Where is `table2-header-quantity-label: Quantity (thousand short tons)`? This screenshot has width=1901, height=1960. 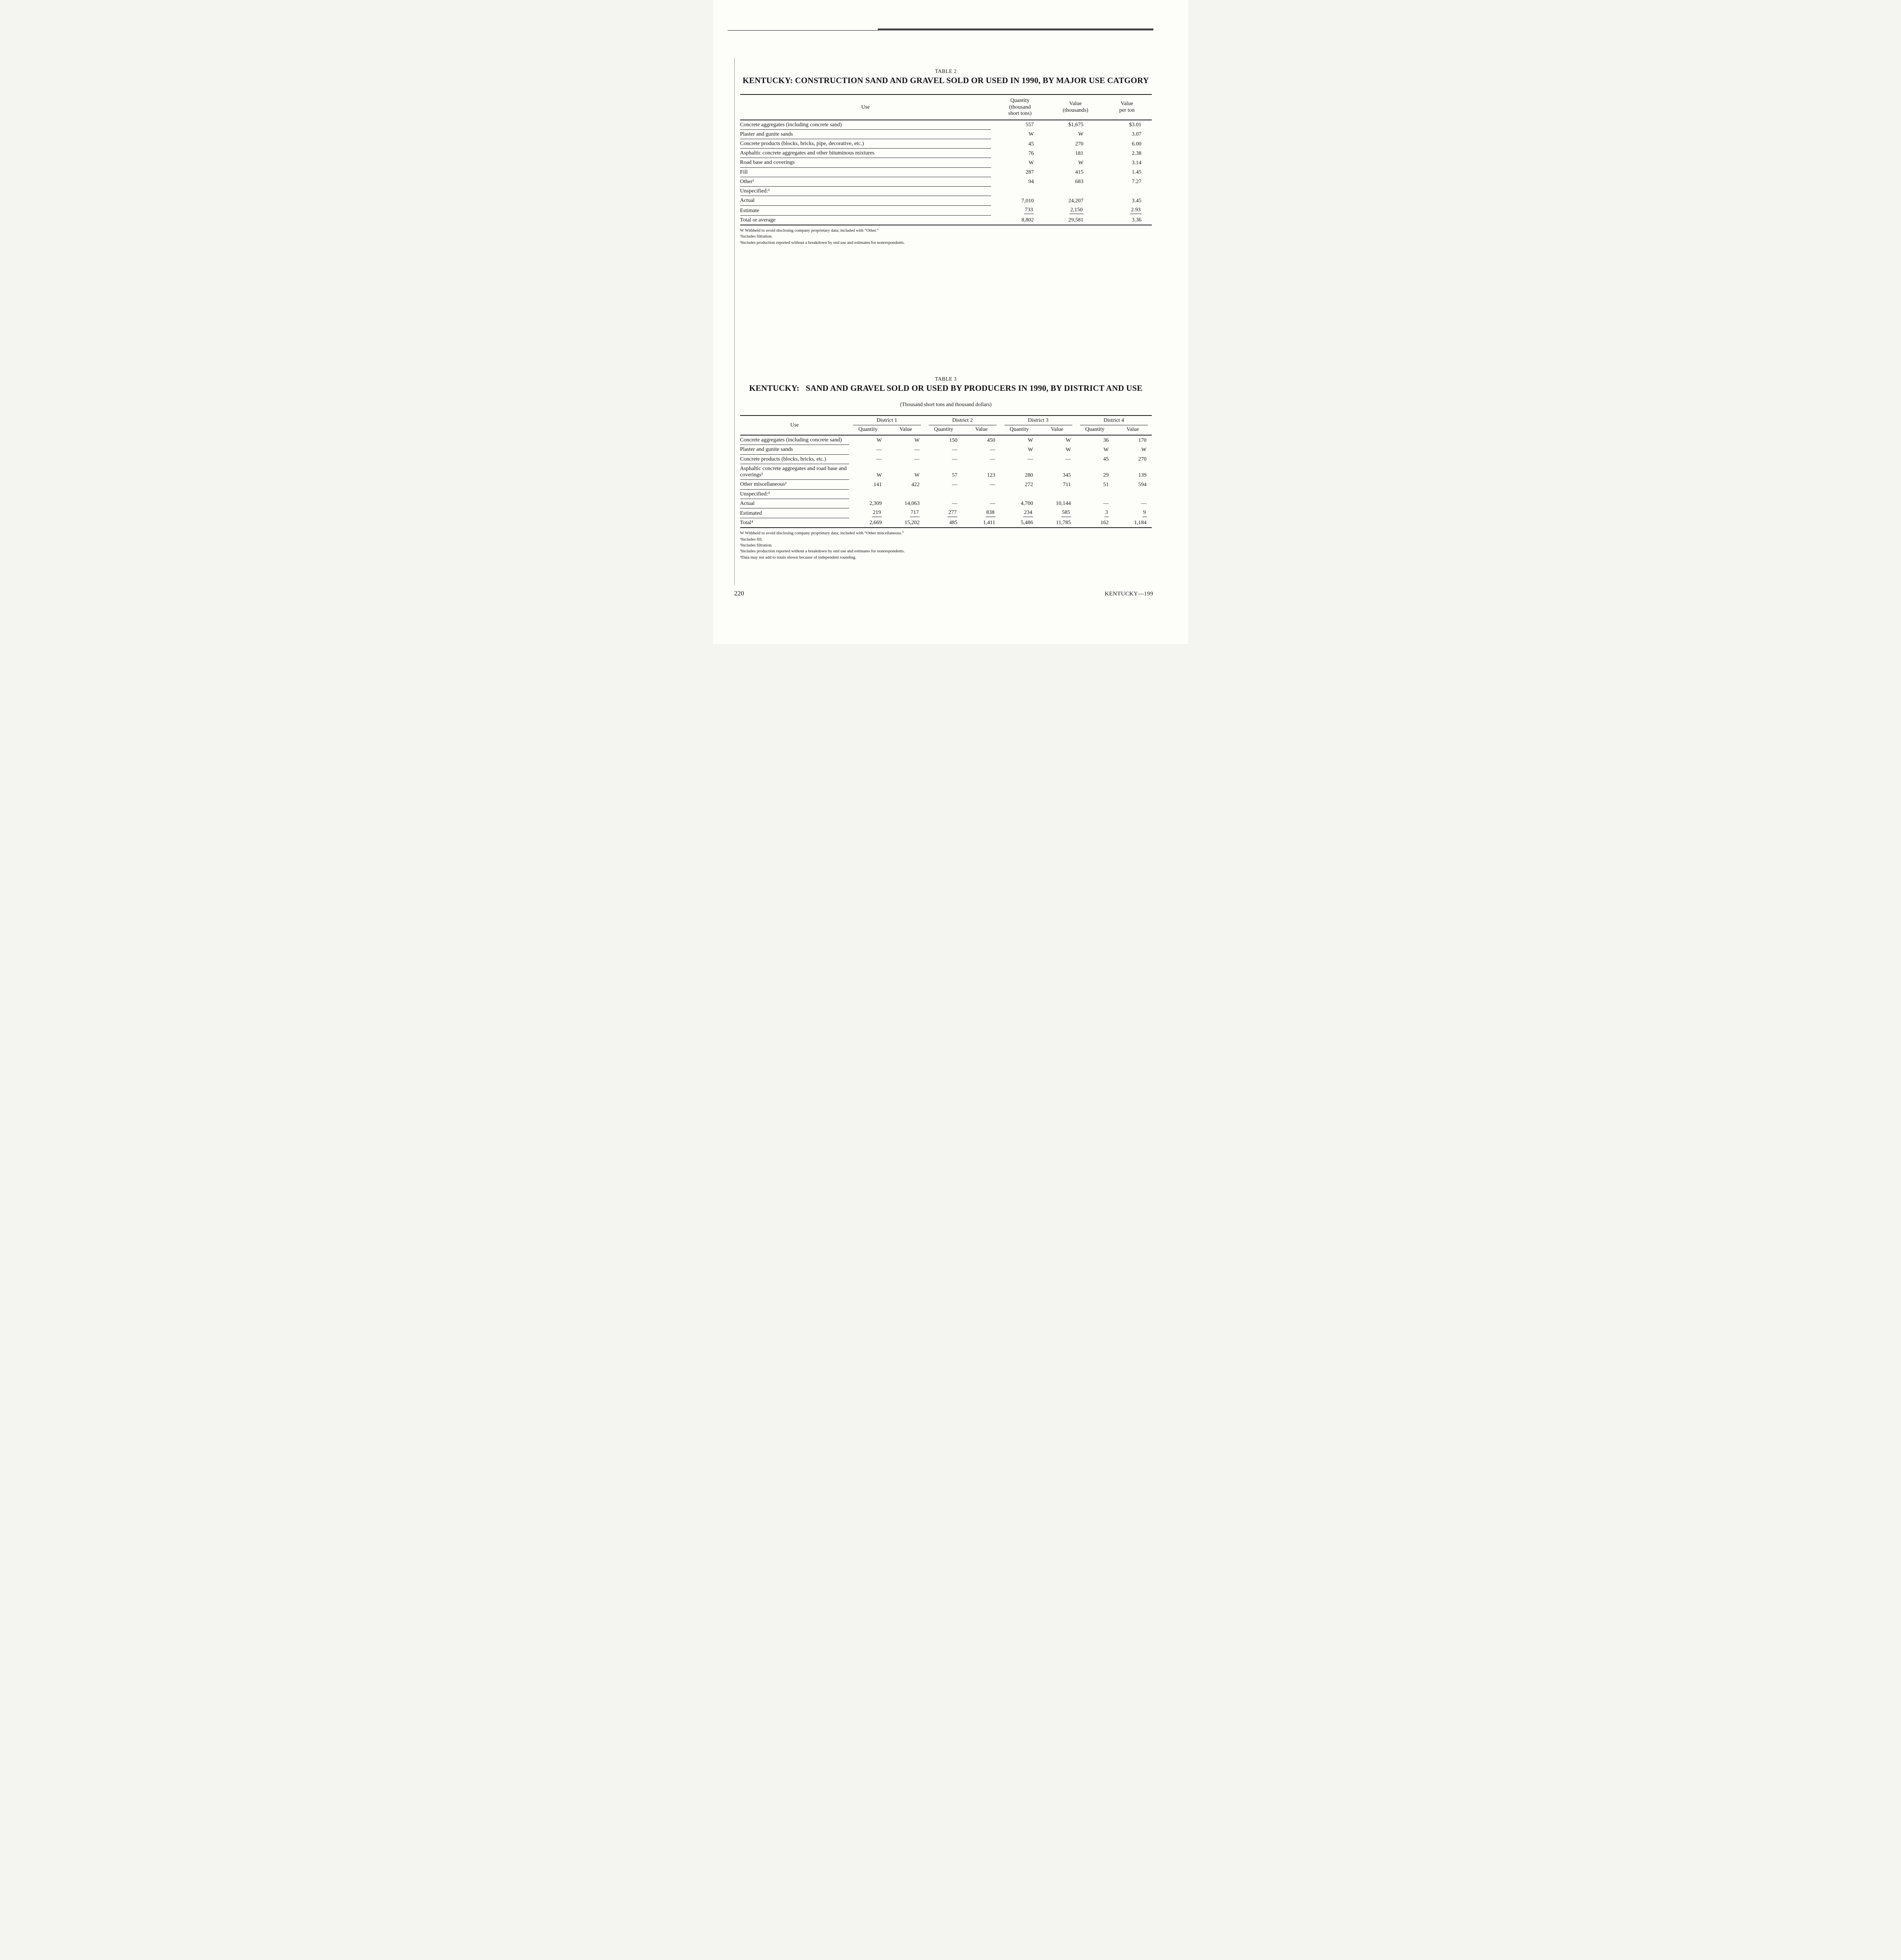
table2-header-quantity-label: Quantity (thousand short tons) is located at coordinates (1020, 107).